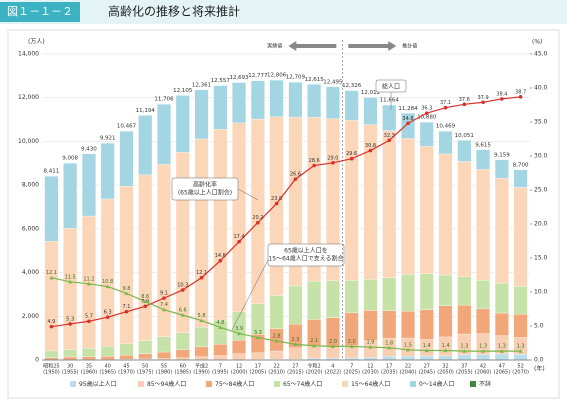 The width and height of the screenshot is (567, 405). What do you see at coordinates (201, 85) in the screenshot?
I see `total-label: 12,361` at bounding box center [201, 85].